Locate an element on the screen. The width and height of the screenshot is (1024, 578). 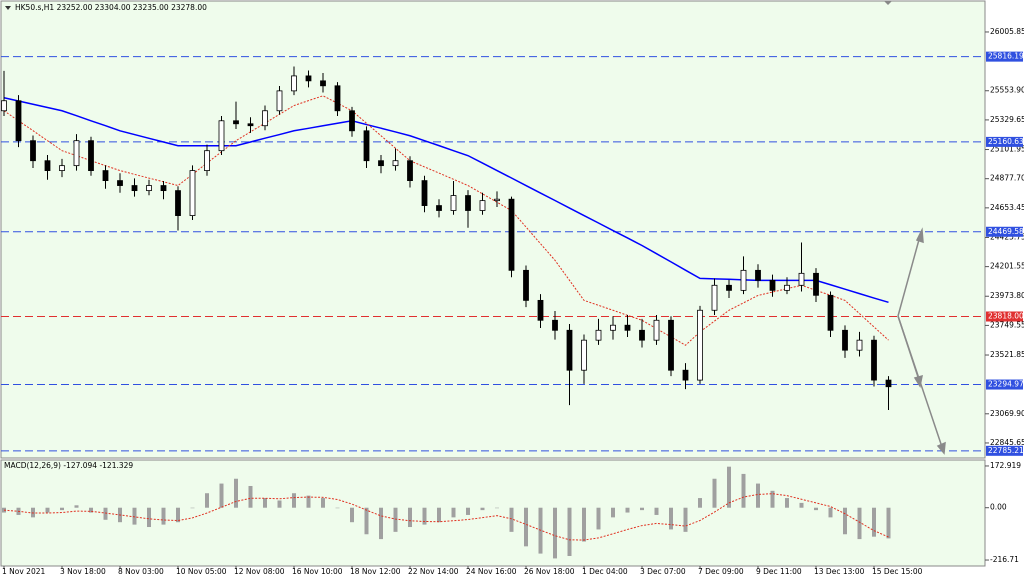
x-tick-label: 26 Nov 18:00 is located at coordinates (549, 571).